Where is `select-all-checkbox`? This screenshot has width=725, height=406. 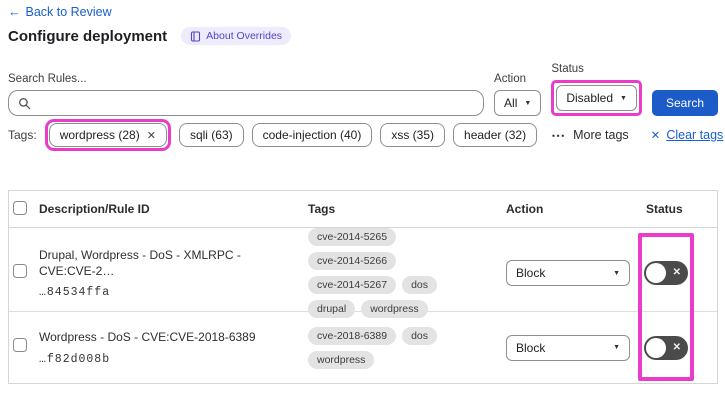
select-all-checkbox is located at coordinates (20, 207).